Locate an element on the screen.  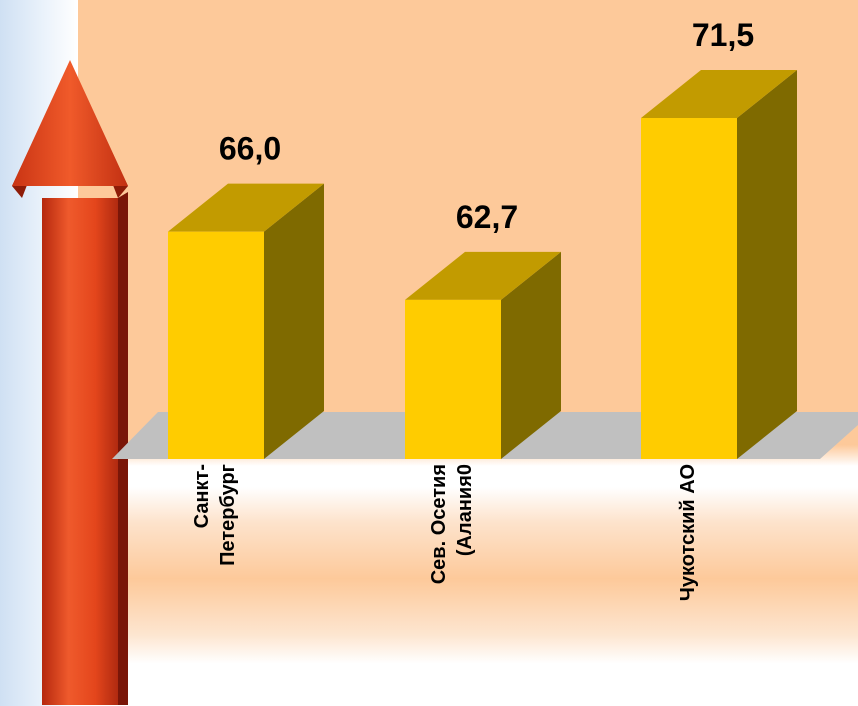
value-label: 71,5 is located at coordinates (723, 35).